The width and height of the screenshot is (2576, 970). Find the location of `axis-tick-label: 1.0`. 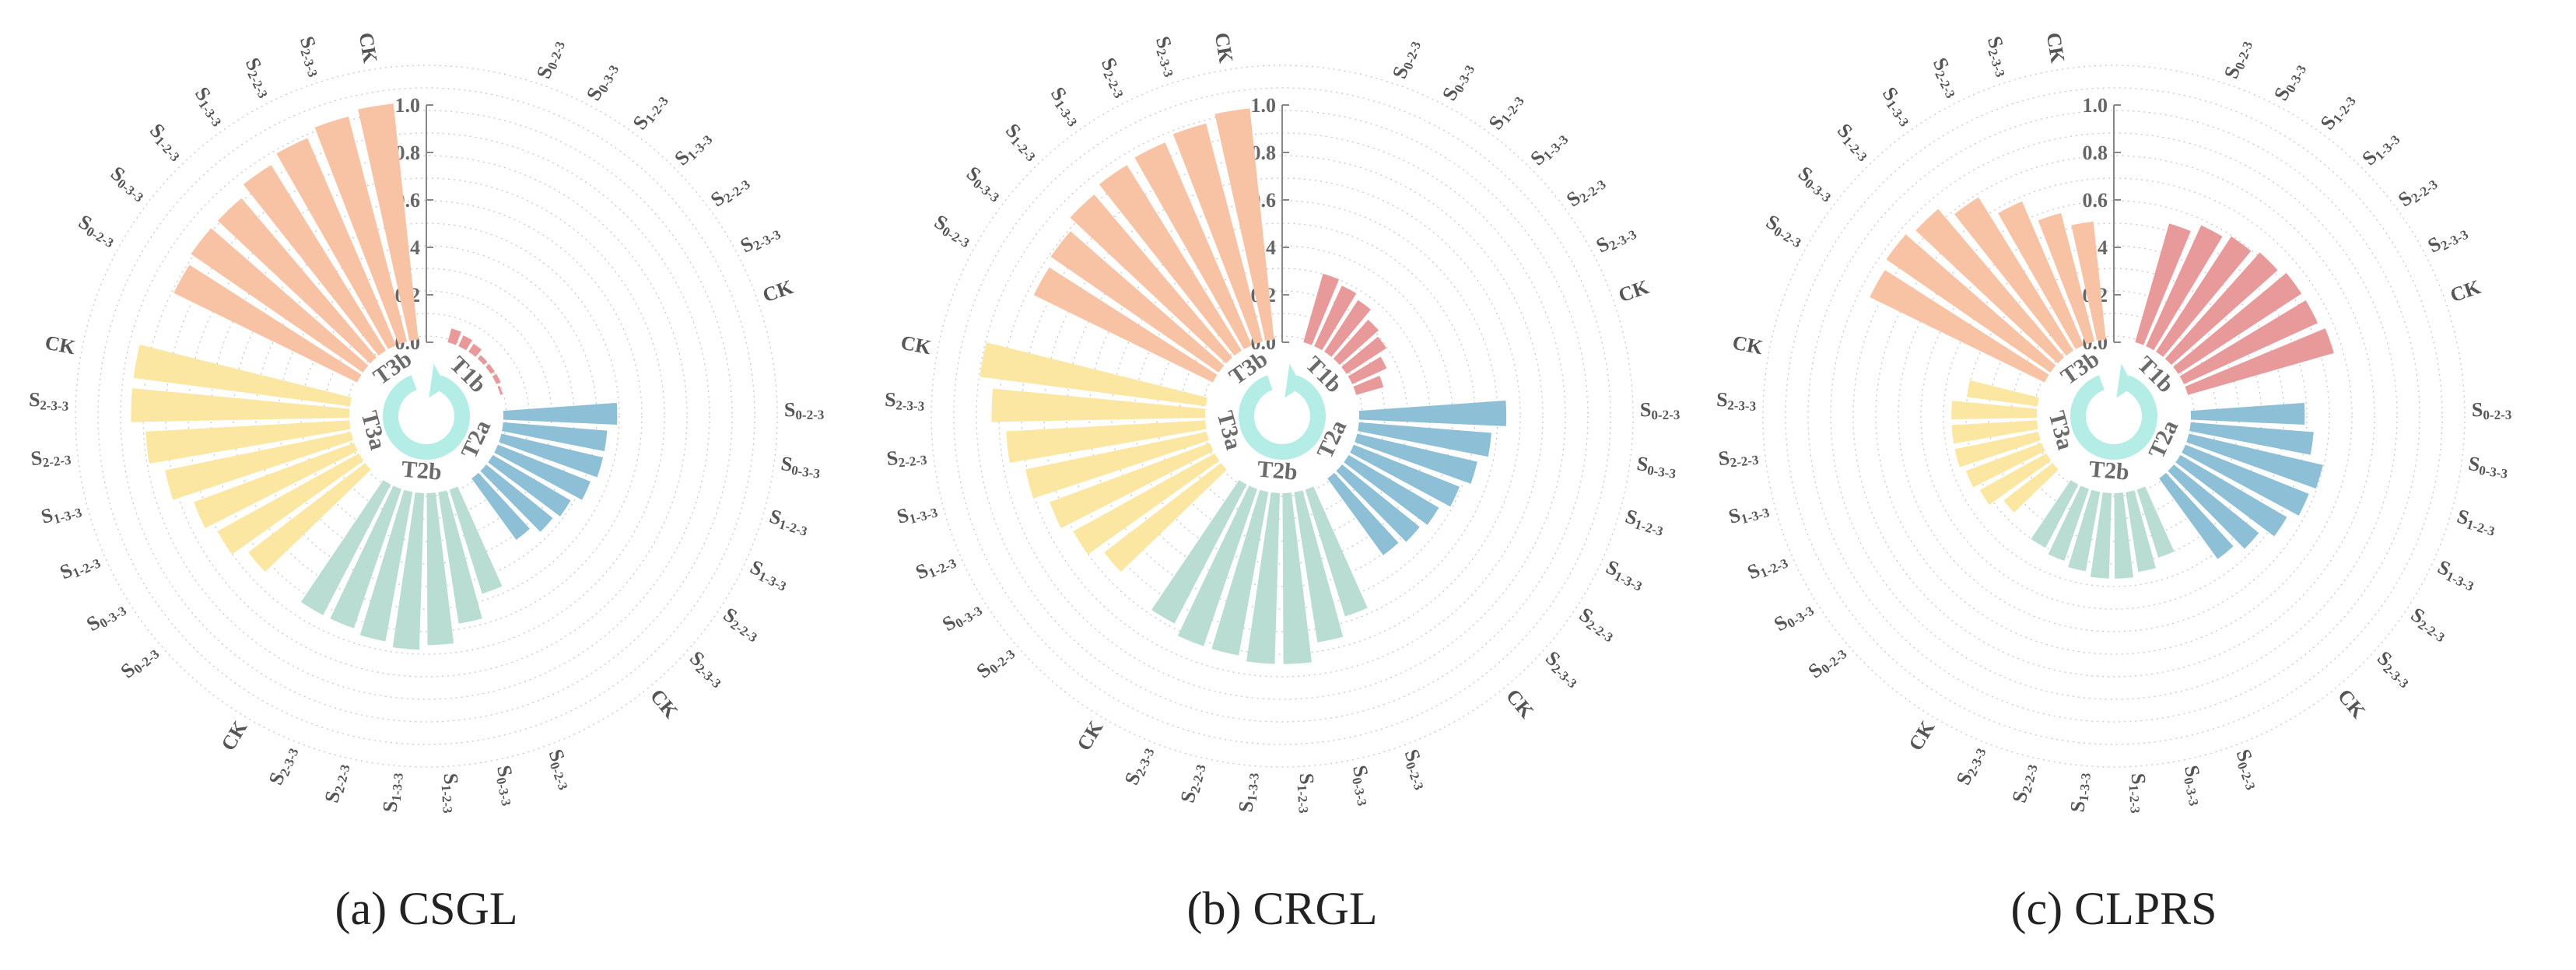

axis-tick-label: 1.0 is located at coordinates (2096, 105).